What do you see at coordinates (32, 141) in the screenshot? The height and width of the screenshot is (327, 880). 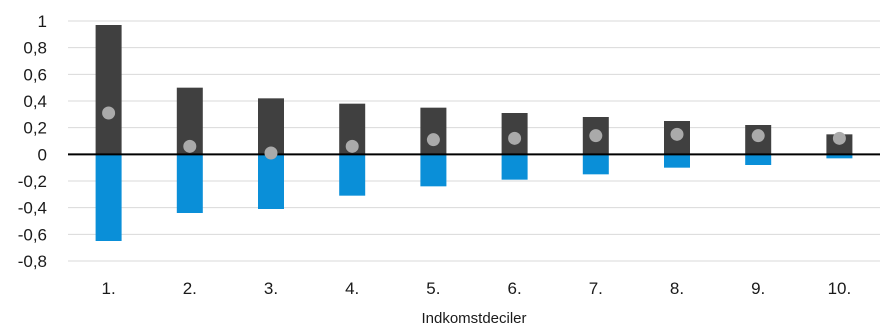 I see `y-axis: -0,8 -0,6 -0,4 -0,2 0 0,2 0,4 0,6 0,8 1` at bounding box center [32, 141].